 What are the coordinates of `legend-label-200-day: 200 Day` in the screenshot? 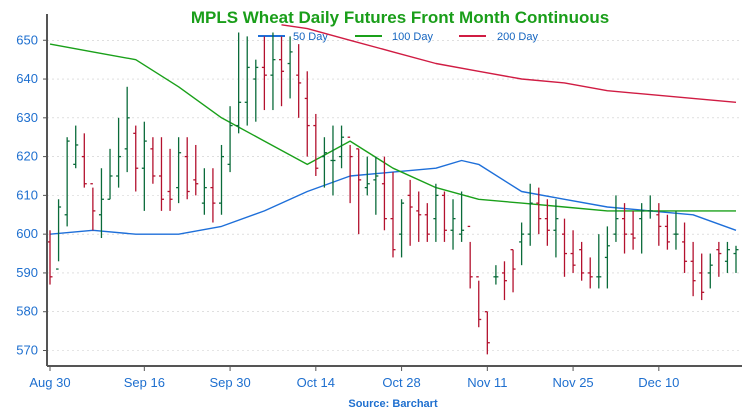 It's located at (517, 37).